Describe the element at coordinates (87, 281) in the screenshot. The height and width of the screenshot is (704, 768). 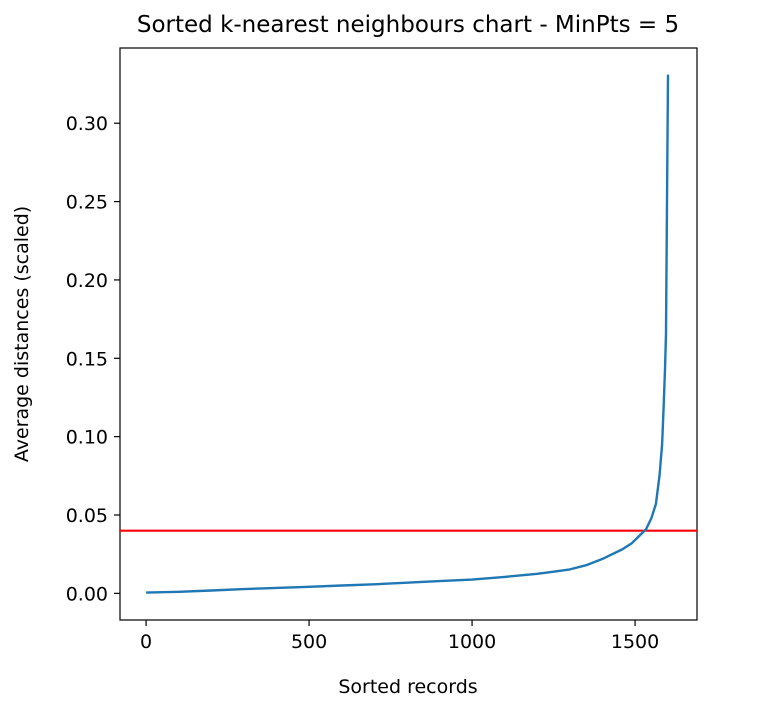
I see `y-tick-label: 0.20` at that location.